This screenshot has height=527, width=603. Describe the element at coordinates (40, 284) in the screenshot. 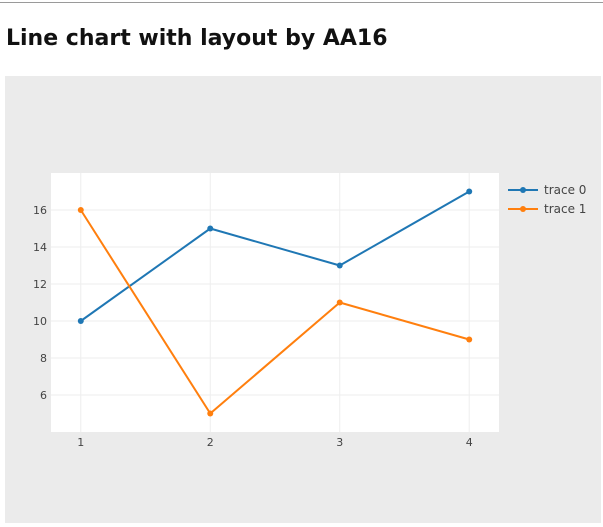

I see `y-tick-label: 12` at that location.